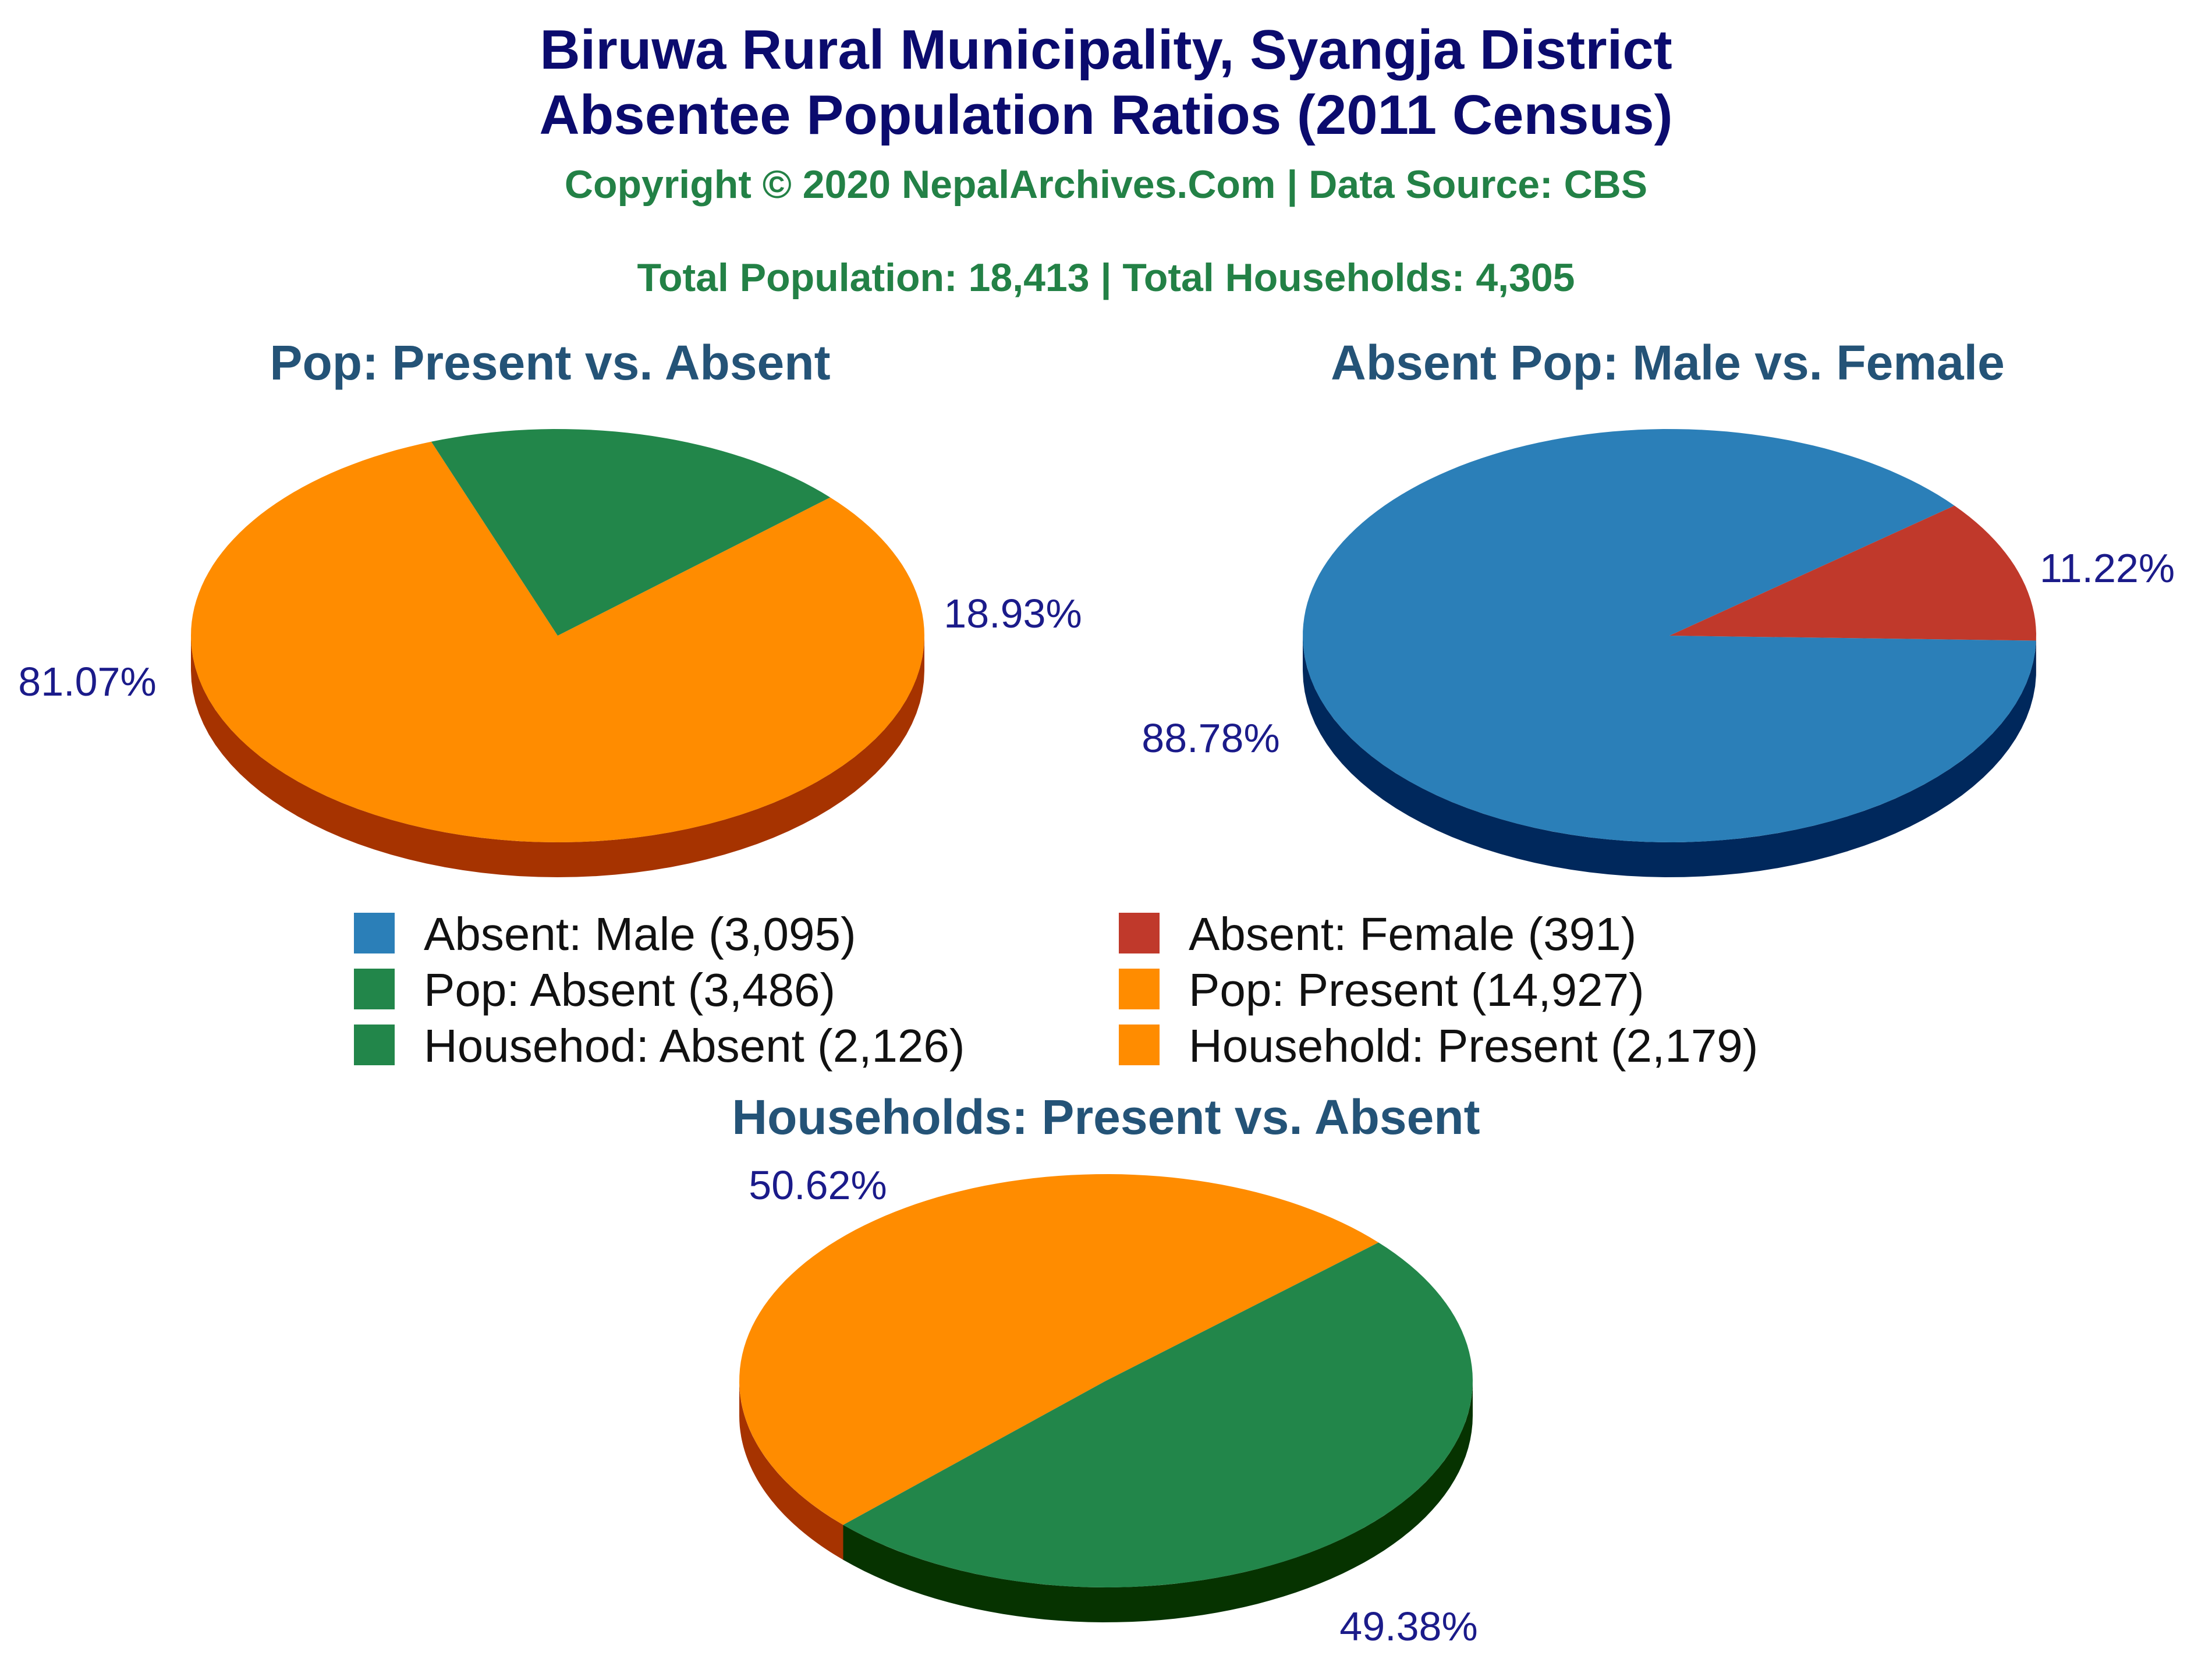 The image size is (2212, 1659). What do you see at coordinates (791, 1471) in the screenshot?
I see `slice-household-present-side` at bounding box center [791, 1471].